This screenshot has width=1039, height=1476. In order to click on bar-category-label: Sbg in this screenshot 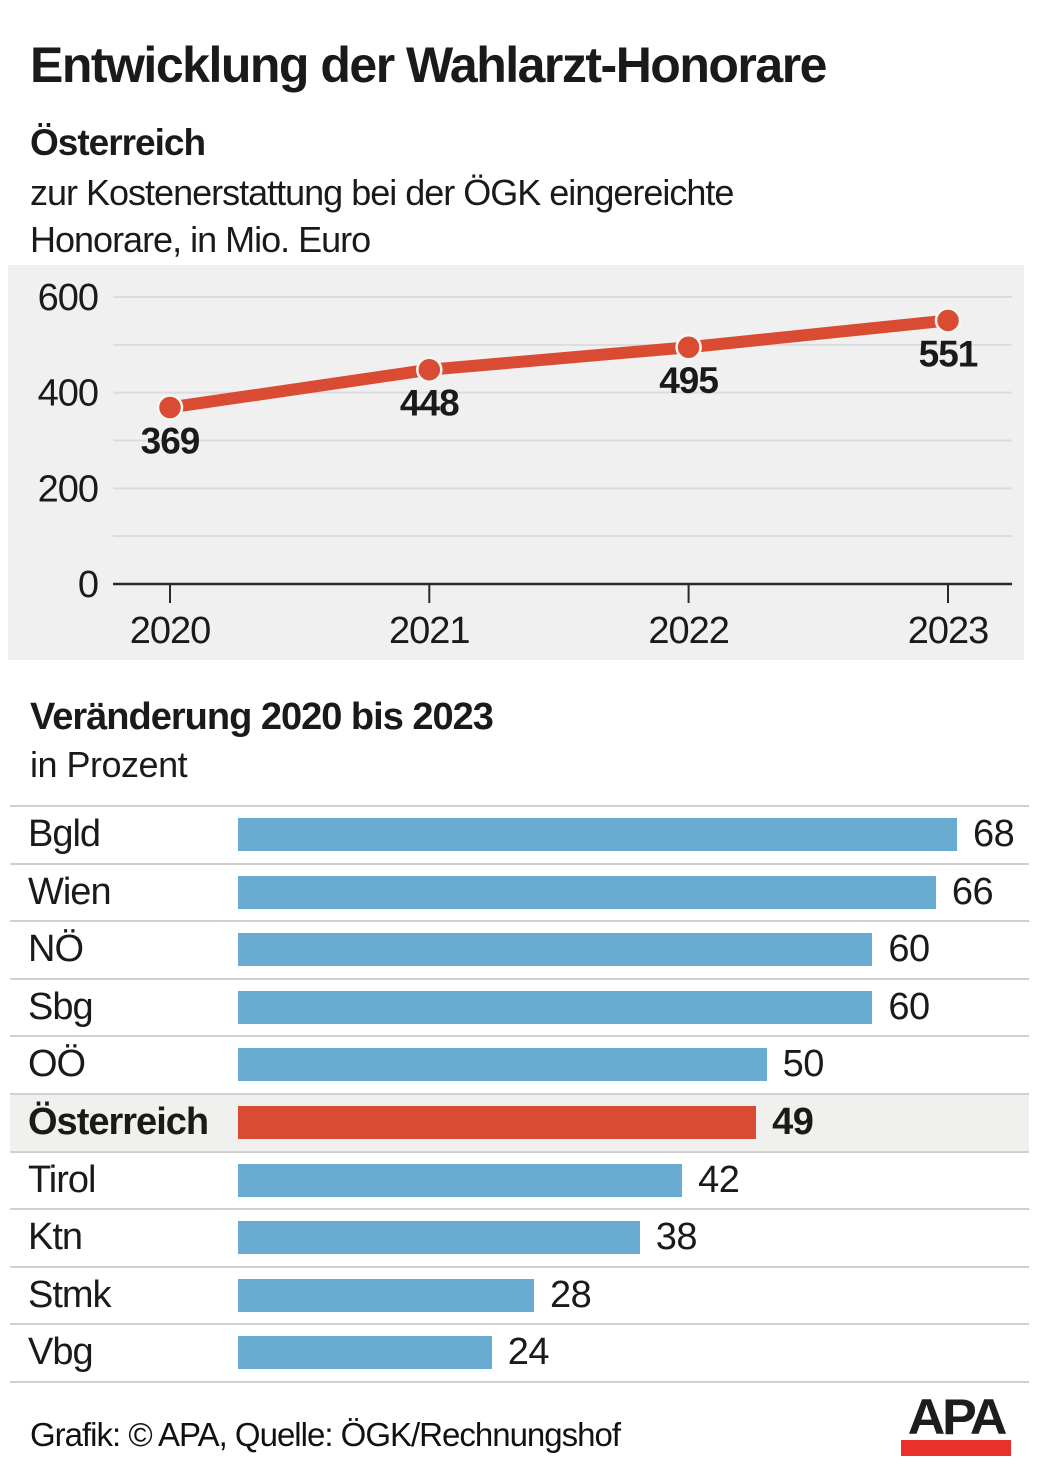, I will do `click(61, 1006)`.